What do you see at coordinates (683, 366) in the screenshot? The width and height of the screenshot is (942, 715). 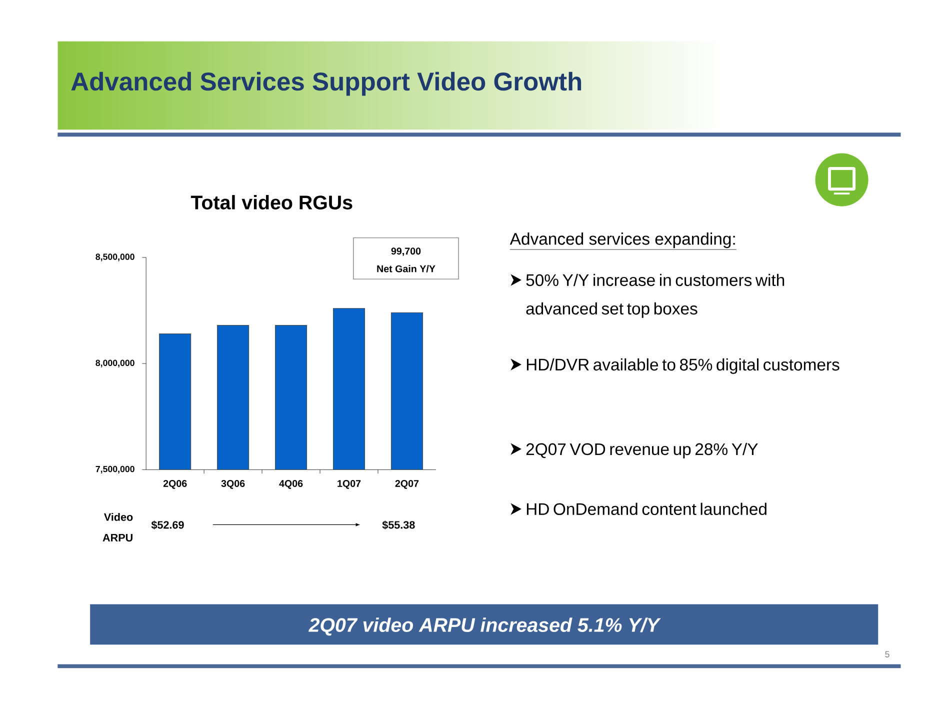 I see `text: HD/DVR available to 85% digital customers` at bounding box center [683, 366].